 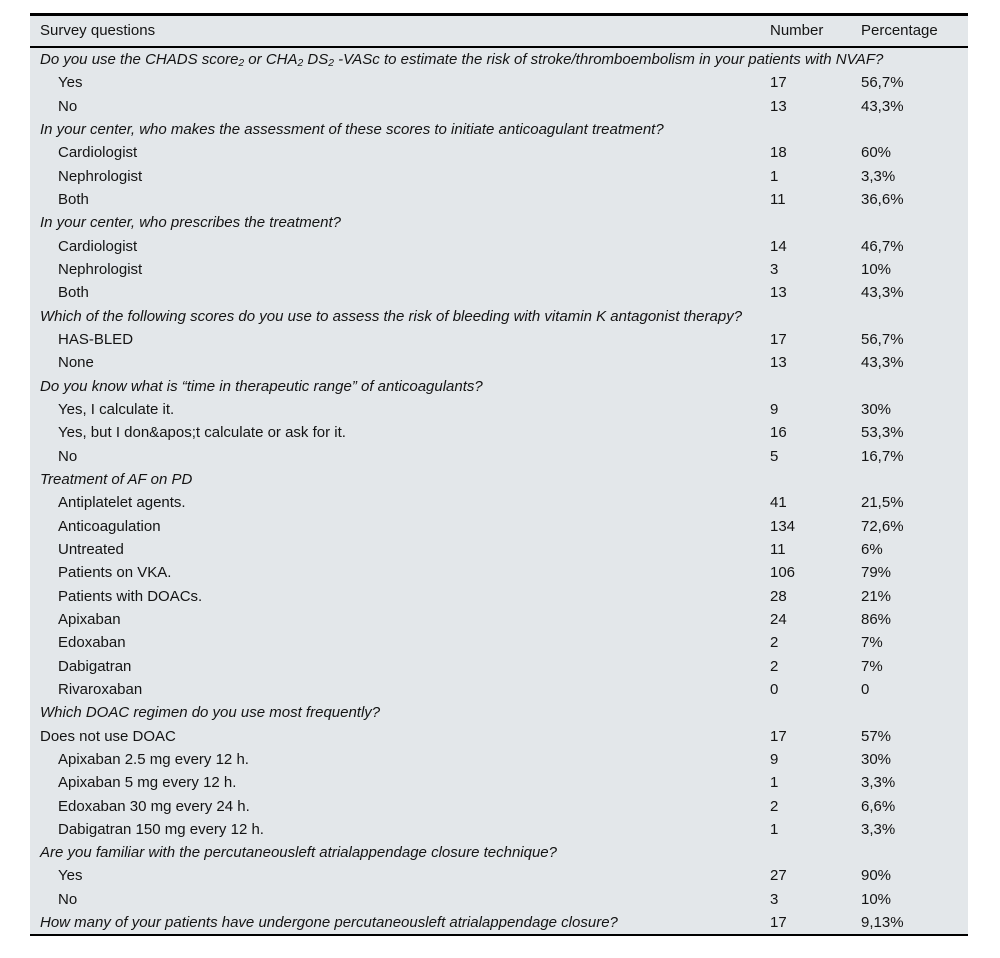 I want to click on answer-row: Edoxaban 30 mg every 24 h. 2 6,6%, so click(x=499, y=806).